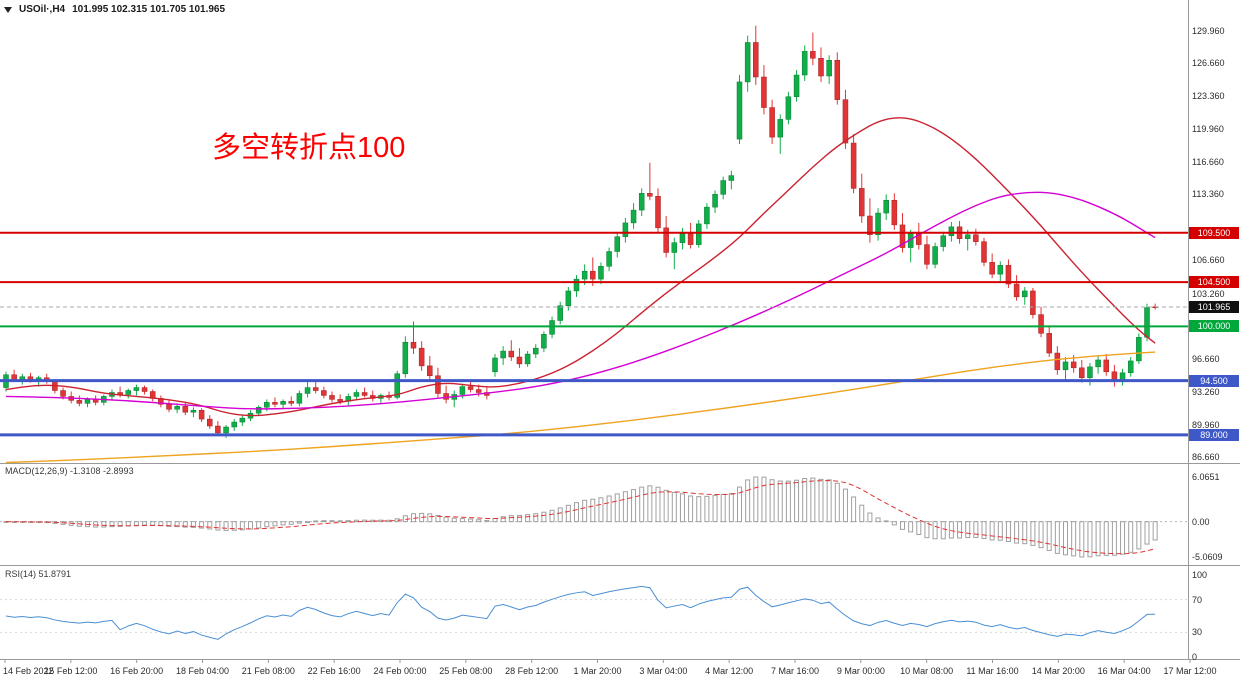 The height and width of the screenshot is (689, 1240). What do you see at coordinates (28, 671) in the screenshot?
I see `time-axis-label: 14 Feb 2022` at bounding box center [28, 671].